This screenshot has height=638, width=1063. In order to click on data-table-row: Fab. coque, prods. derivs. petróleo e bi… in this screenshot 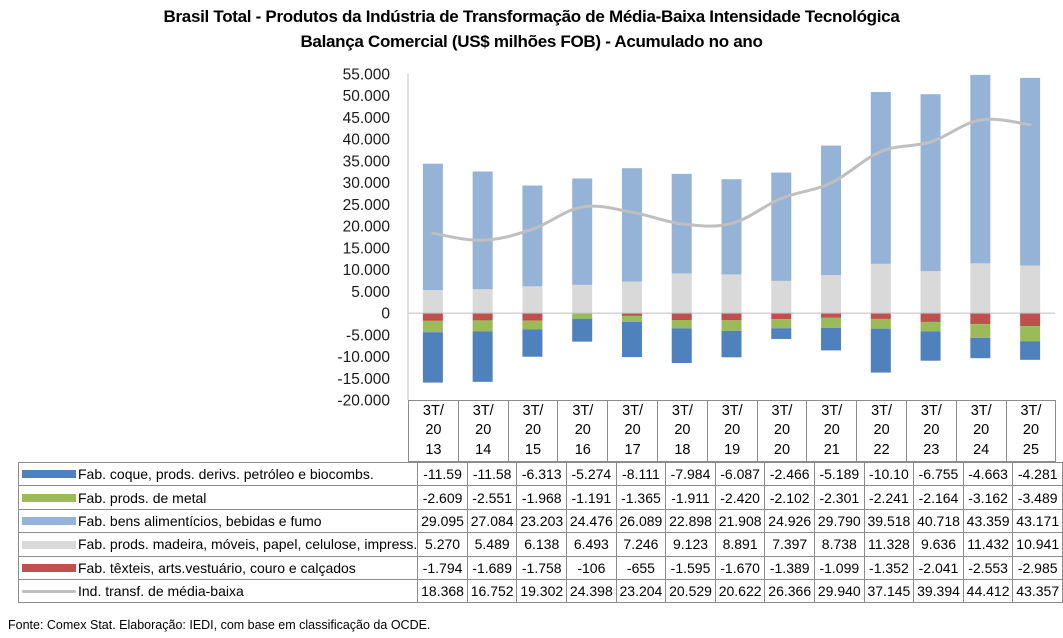, I will do `click(540, 474)`.